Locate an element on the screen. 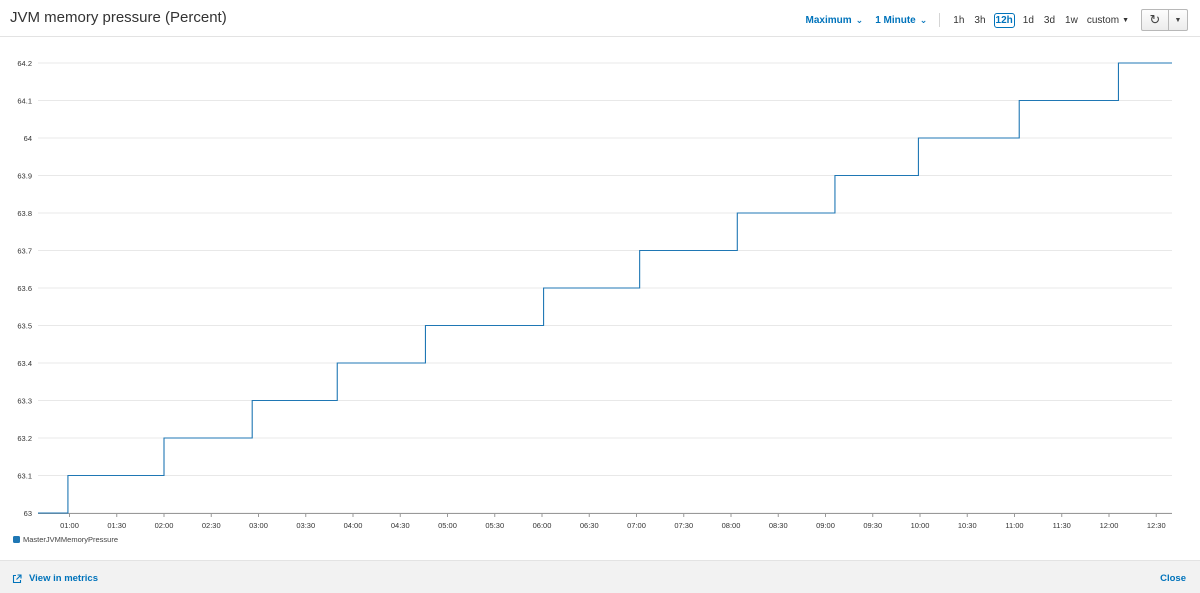  x-tick-label: 08:30 is located at coordinates (778, 525).